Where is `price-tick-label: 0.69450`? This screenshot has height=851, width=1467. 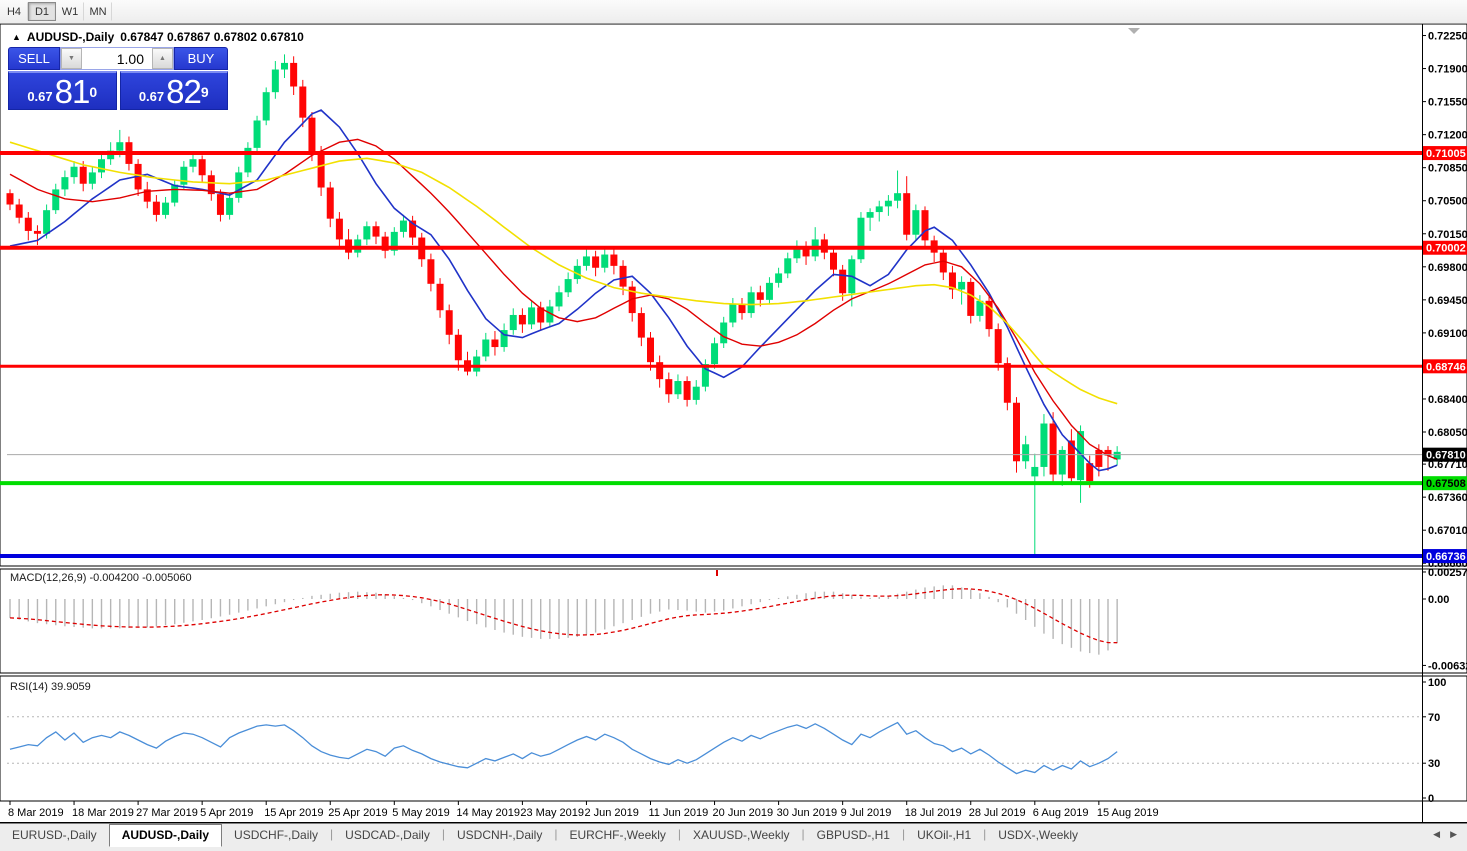
price-tick-label: 0.69450 is located at coordinates (1447, 301).